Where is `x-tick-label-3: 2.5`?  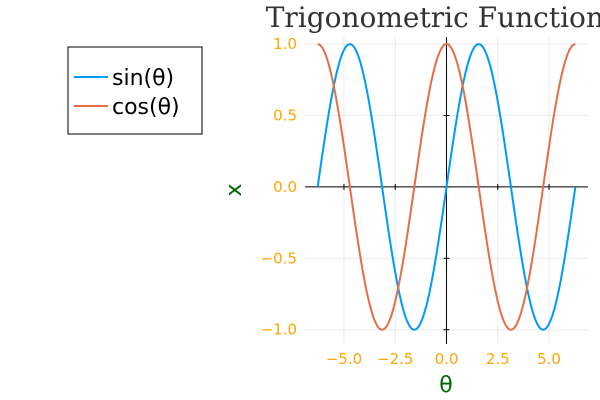 x-tick-label-3: 2.5 is located at coordinates (498, 359).